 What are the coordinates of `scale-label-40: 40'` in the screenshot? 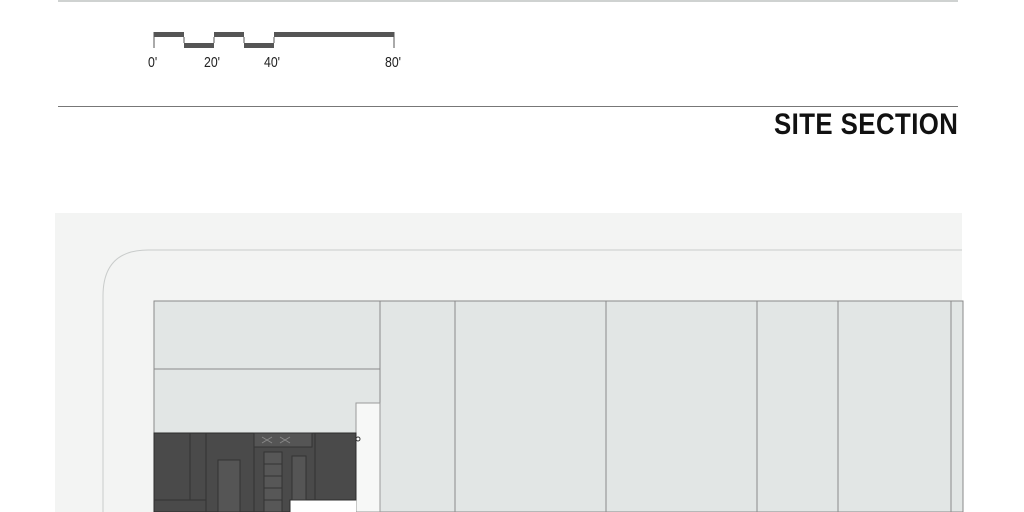 It's located at (272, 62).